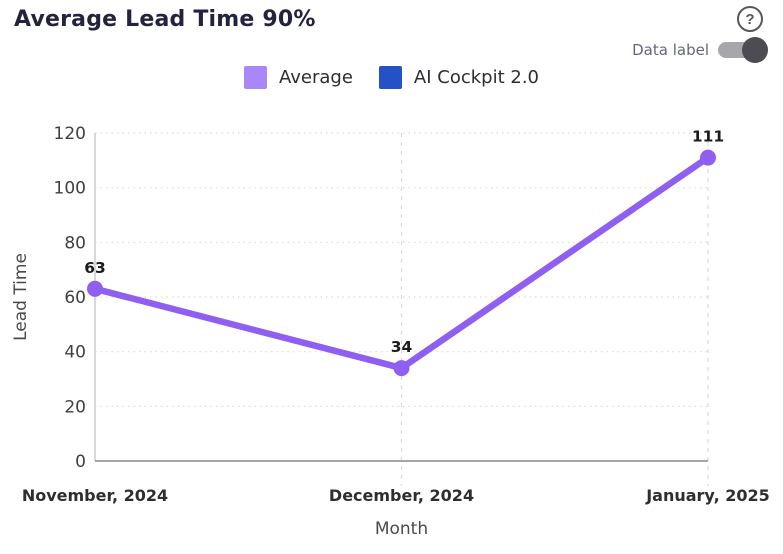 The image size is (783, 554). I want to click on legend-item-label: AI Cockpit 2.0, so click(476, 77).